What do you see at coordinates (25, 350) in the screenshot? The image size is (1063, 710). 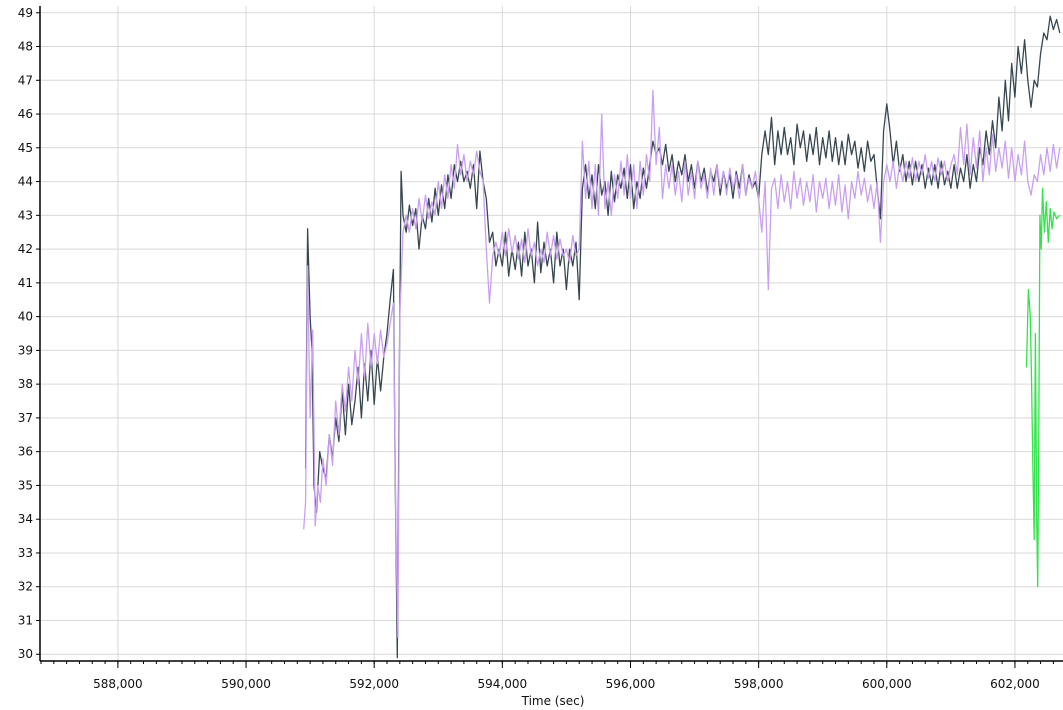 I see `y-tick-label: 39` at bounding box center [25, 350].